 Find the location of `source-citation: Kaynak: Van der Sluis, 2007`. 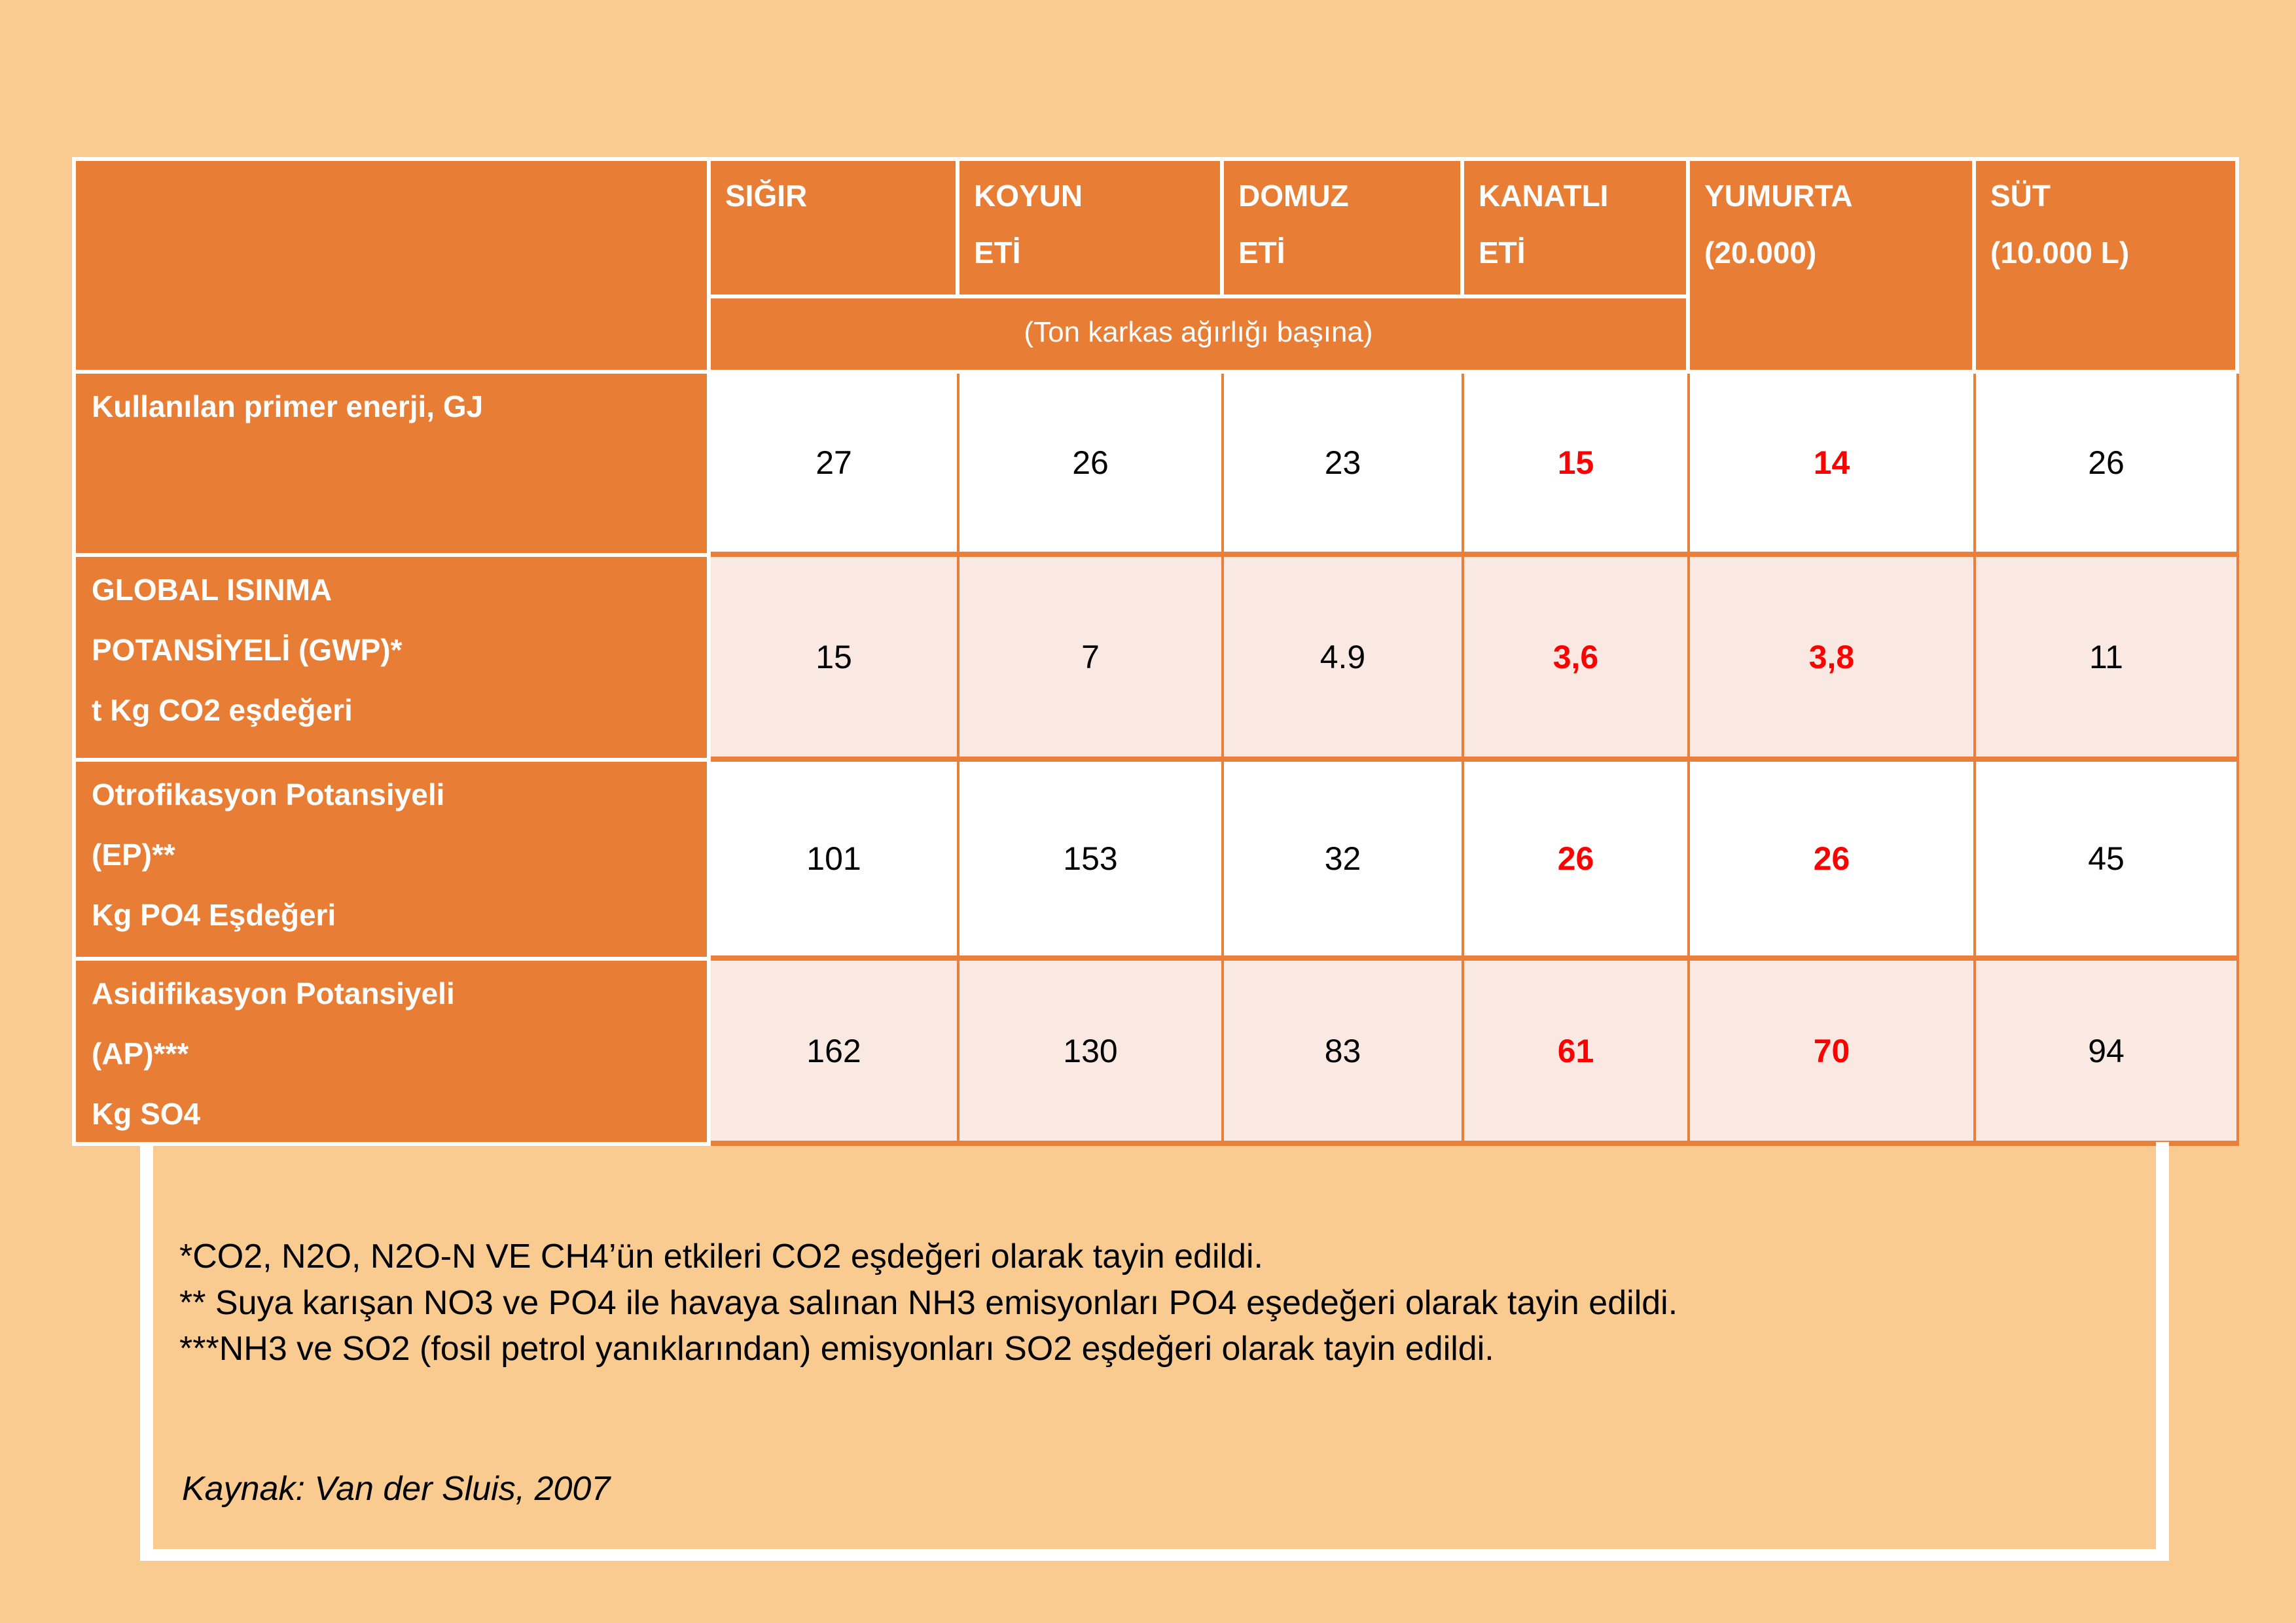

source-citation: Kaynak: Van der Sluis, 2007 is located at coordinates (396, 1489).